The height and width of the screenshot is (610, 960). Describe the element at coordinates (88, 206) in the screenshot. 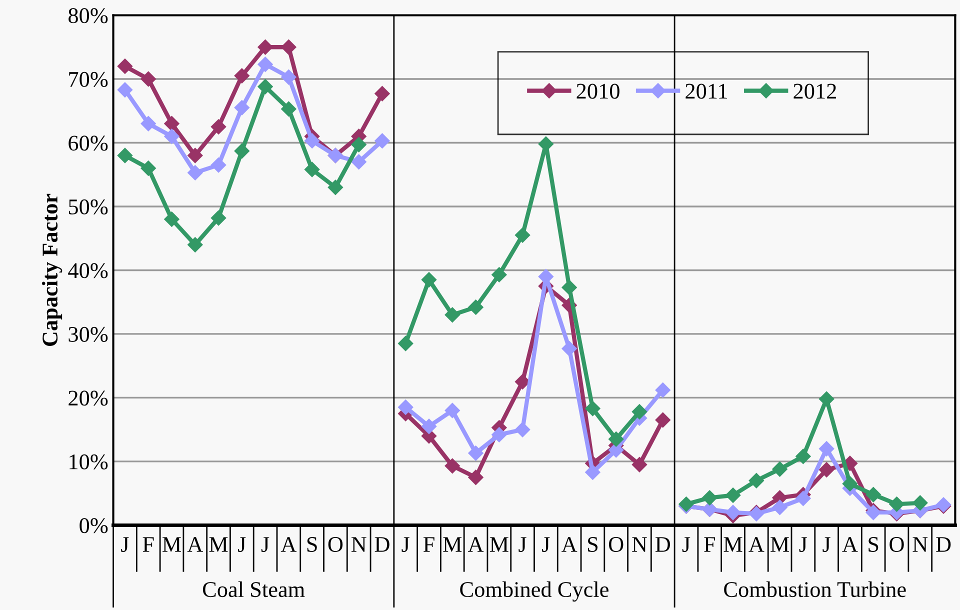

I see `y-tick-label: 50%` at that location.